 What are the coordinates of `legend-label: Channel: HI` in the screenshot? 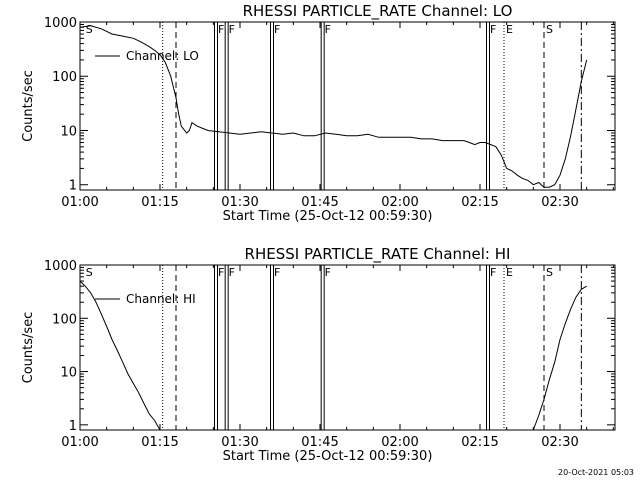 It's located at (161, 299).